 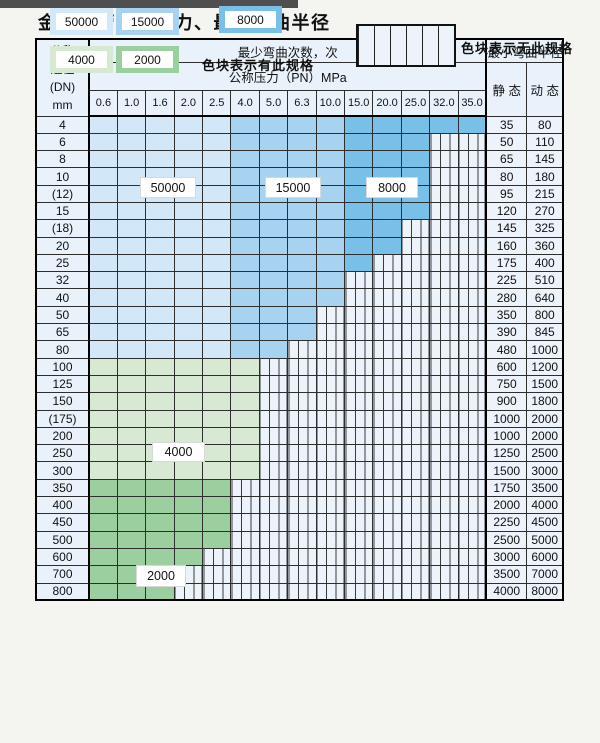 I want to click on dn-cell: 4, so click(x=62, y=124).